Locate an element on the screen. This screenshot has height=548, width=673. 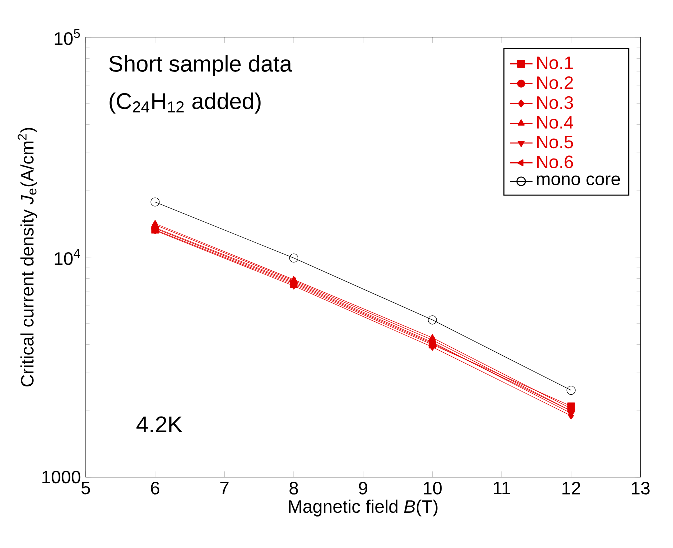
y-tick-label: 1000 is located at coordinates (61, 477).